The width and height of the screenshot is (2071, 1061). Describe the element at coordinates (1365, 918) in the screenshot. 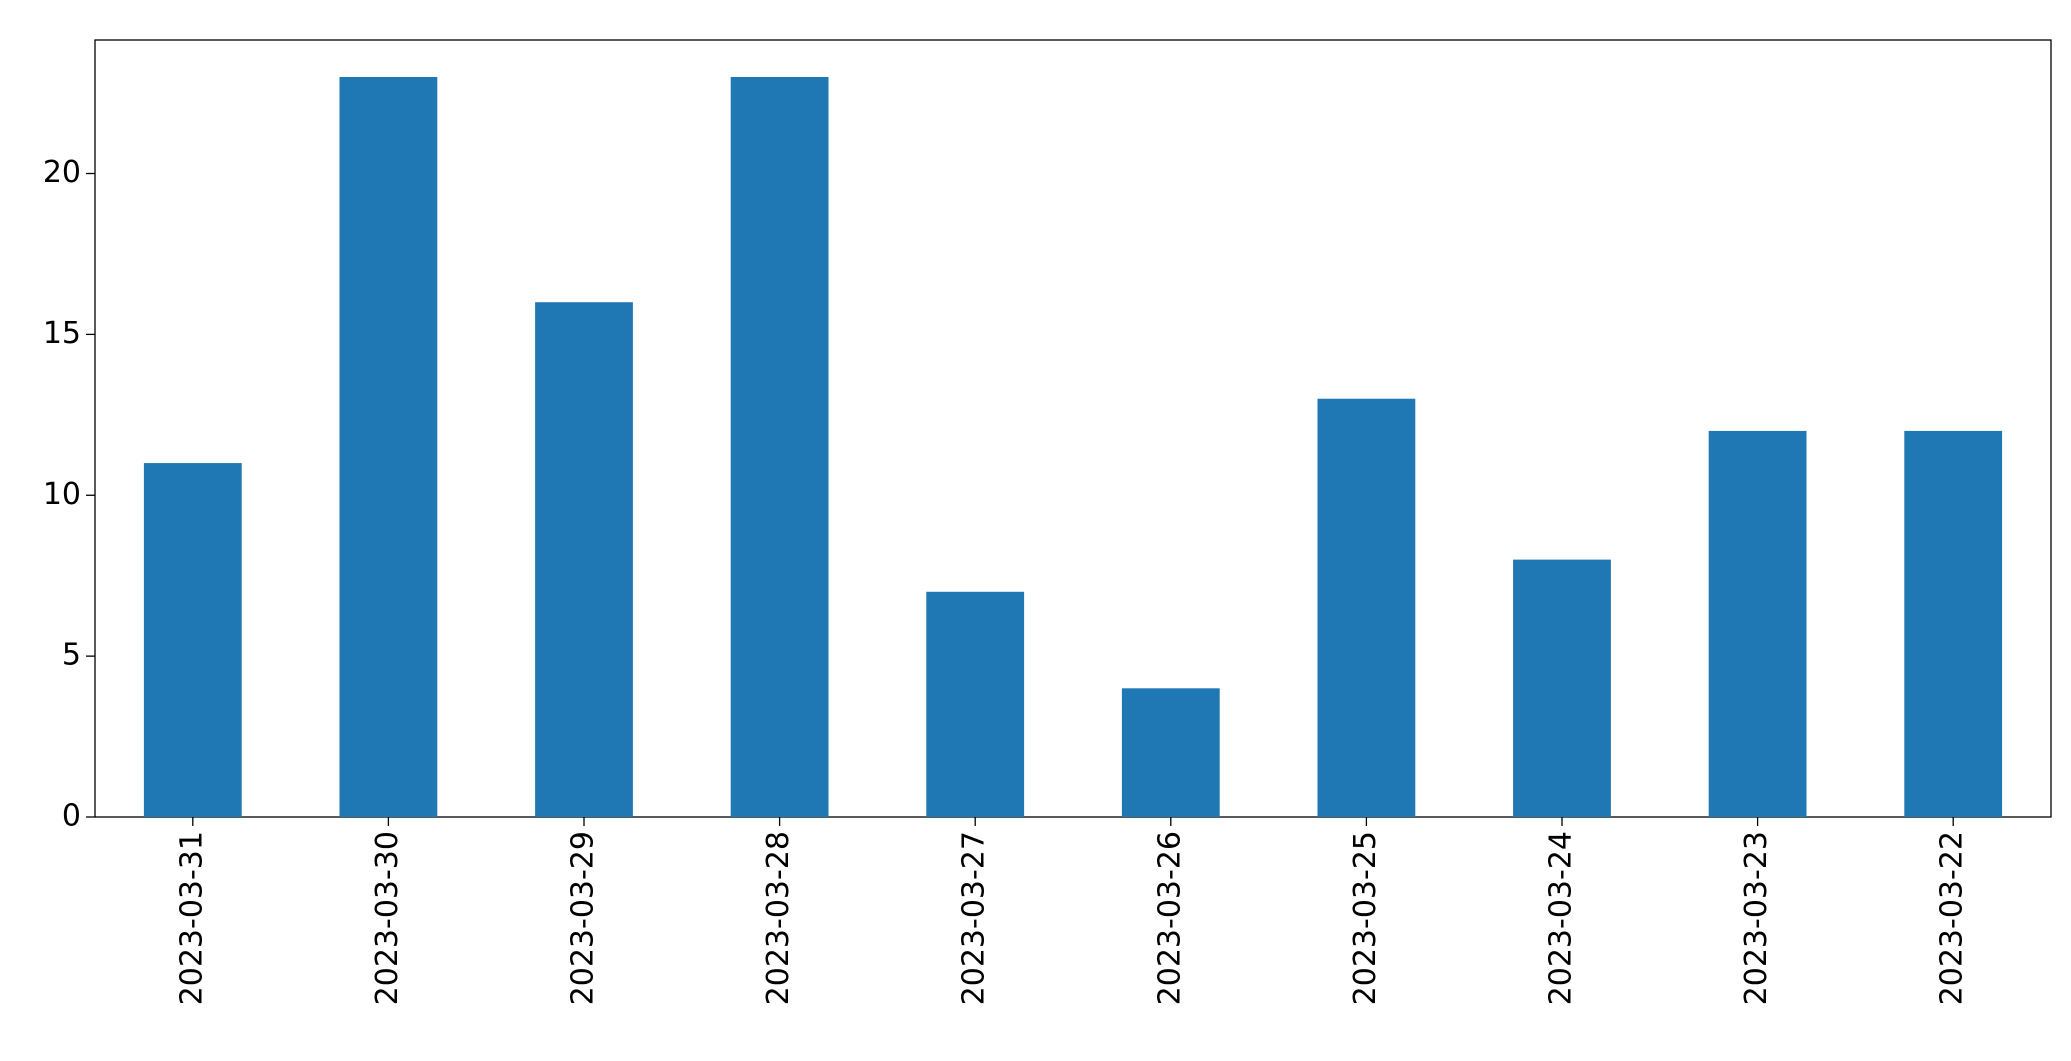

I see `x-tick-label: 2023-03-25` at that location.